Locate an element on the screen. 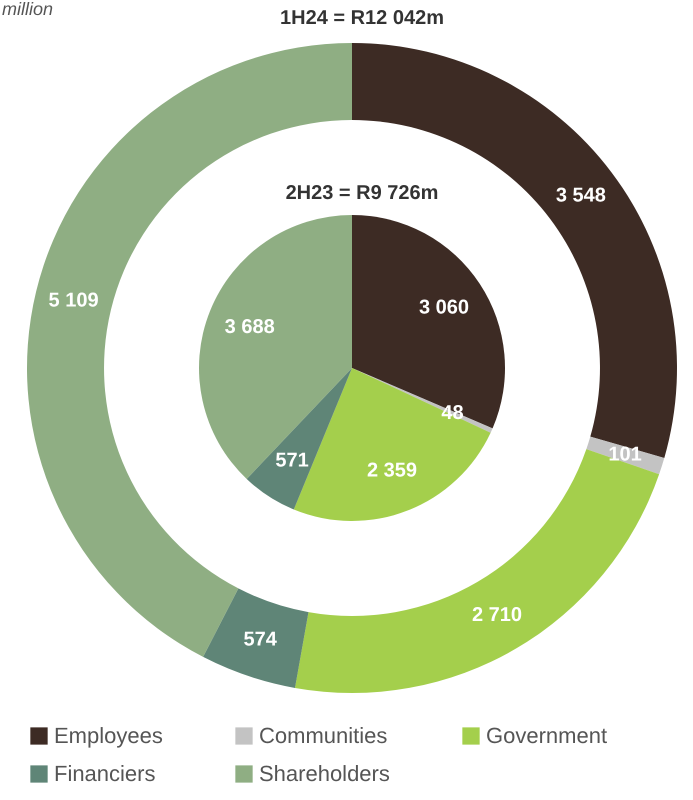 The height and width of the screenshot is (800, 693). data-label: 3 548 is located at coordinates (581, 195).